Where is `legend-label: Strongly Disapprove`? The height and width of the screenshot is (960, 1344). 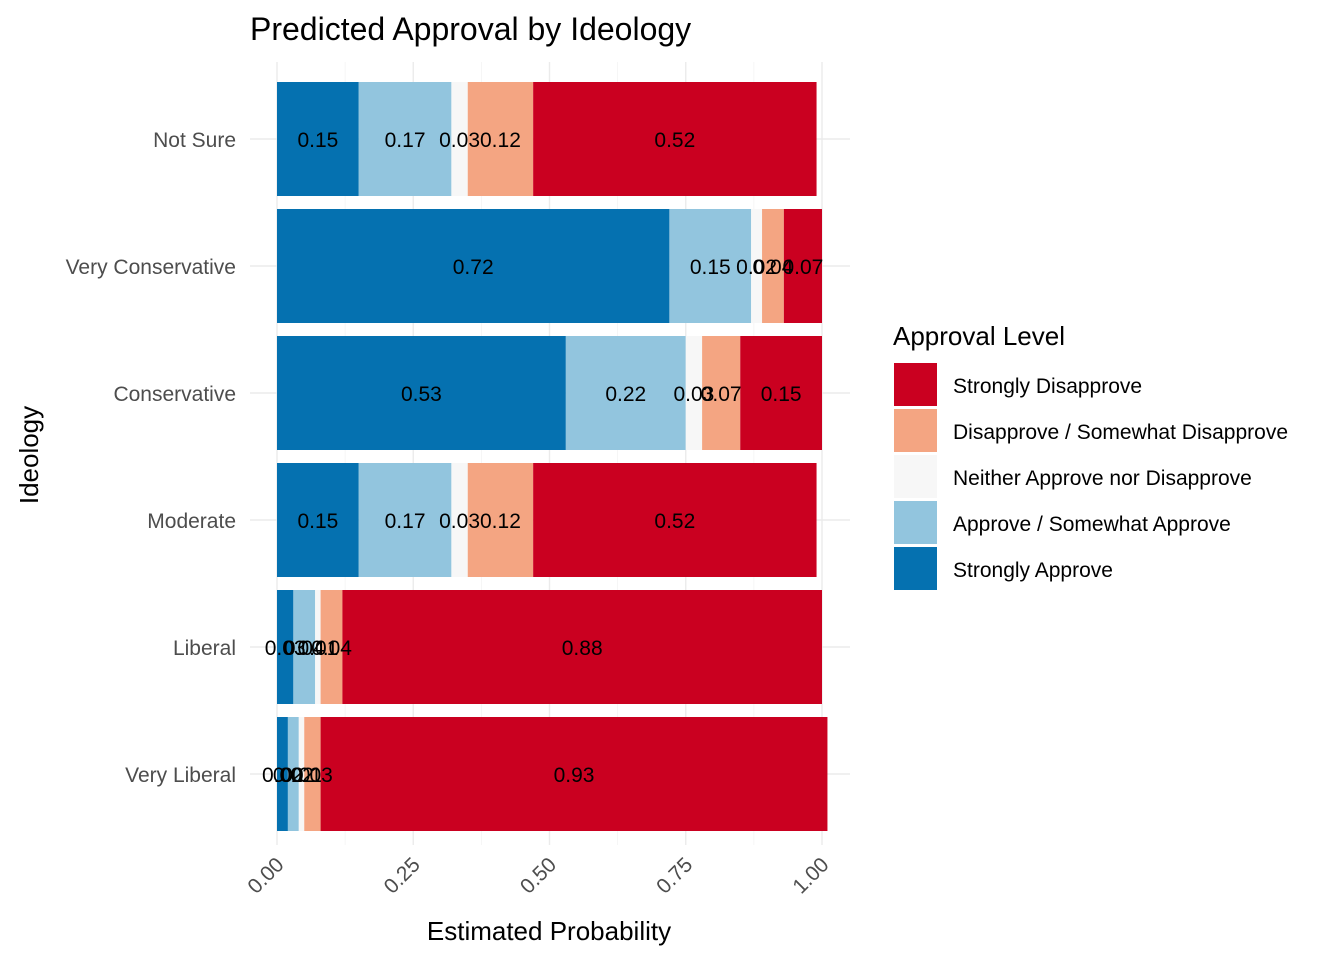 legend-label: Strongly Disapprove is located at coordinates (1047, 386).